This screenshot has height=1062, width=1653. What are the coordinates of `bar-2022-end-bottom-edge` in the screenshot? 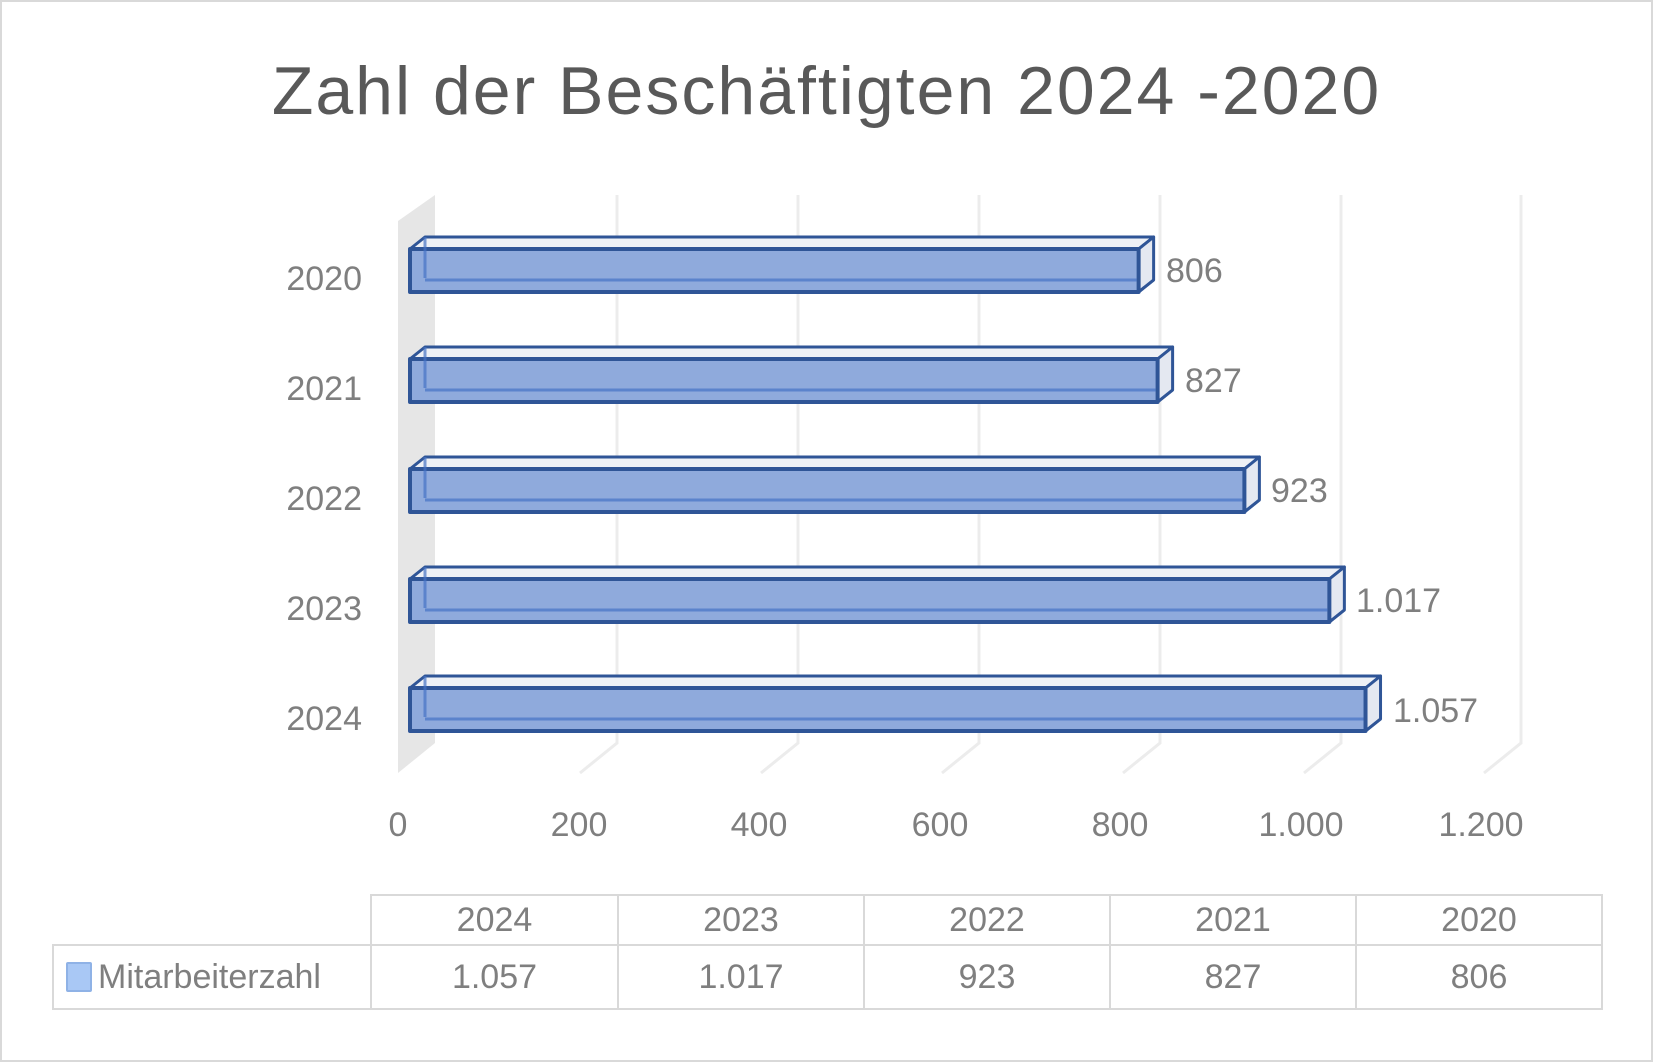 It's located at (1252, 506).